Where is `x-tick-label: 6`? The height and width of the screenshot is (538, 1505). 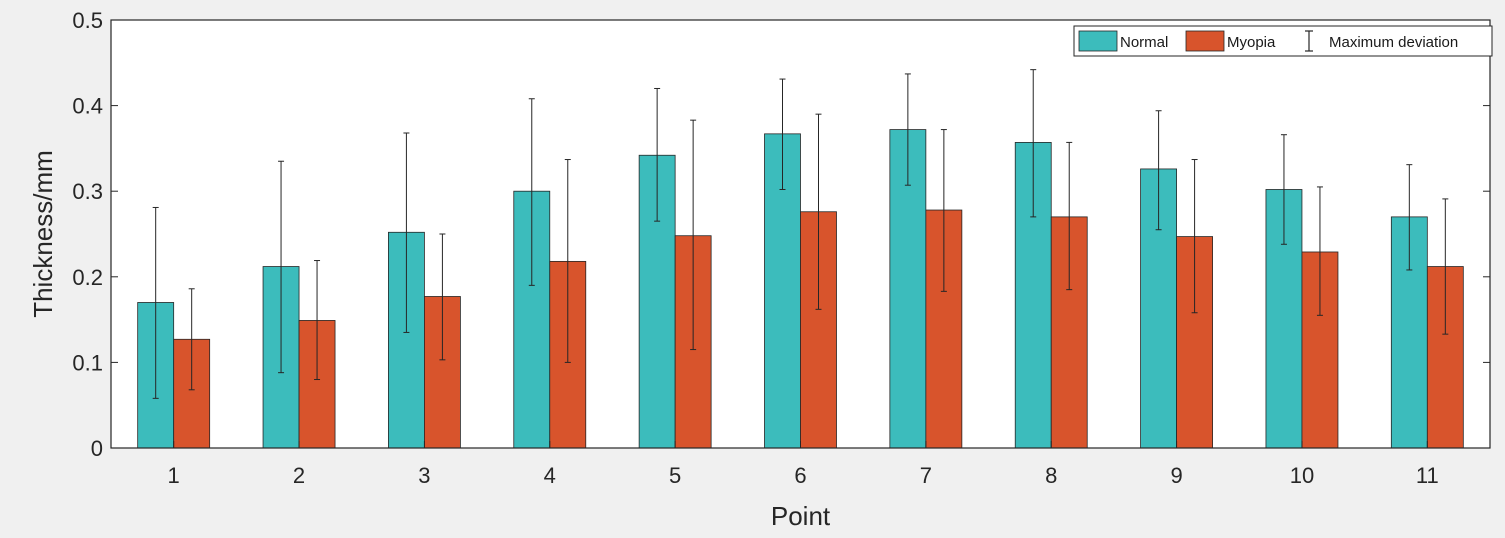
x-tick-label: 6 is located at coordinates (800, 475).